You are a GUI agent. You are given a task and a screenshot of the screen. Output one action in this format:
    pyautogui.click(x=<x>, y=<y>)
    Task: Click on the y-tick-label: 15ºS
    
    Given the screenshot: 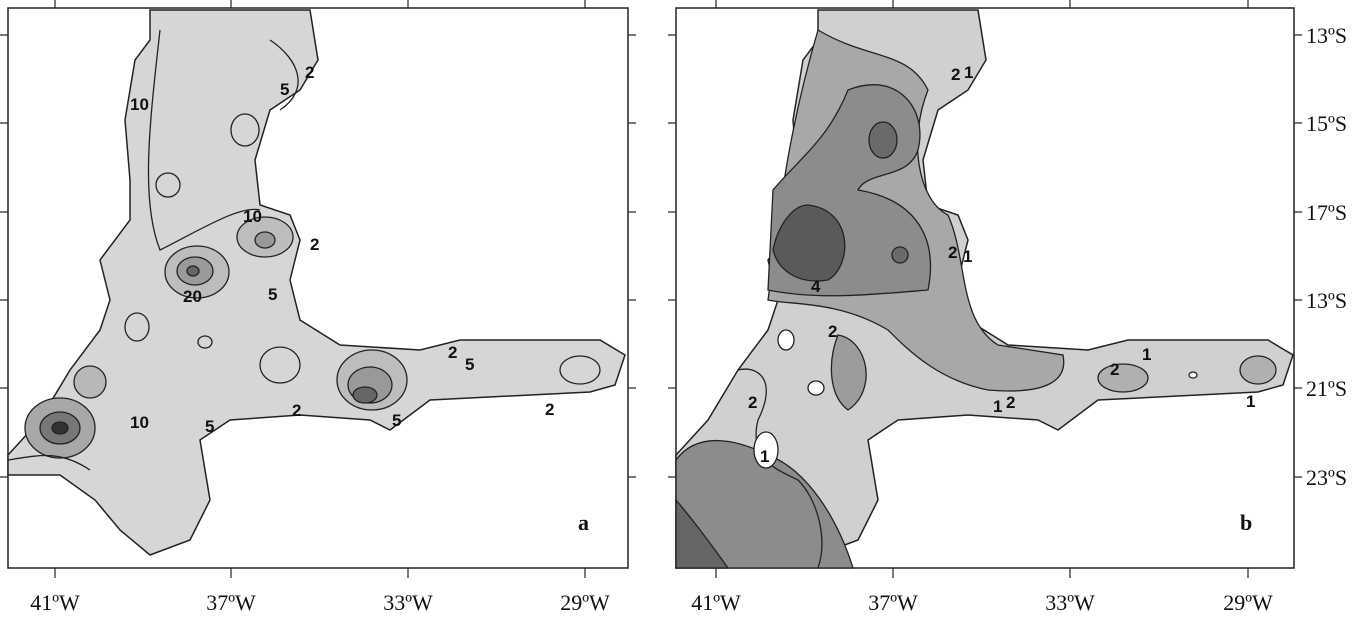 What is the action you would take?
    pyautogui.click(x=1326, y=123)
    